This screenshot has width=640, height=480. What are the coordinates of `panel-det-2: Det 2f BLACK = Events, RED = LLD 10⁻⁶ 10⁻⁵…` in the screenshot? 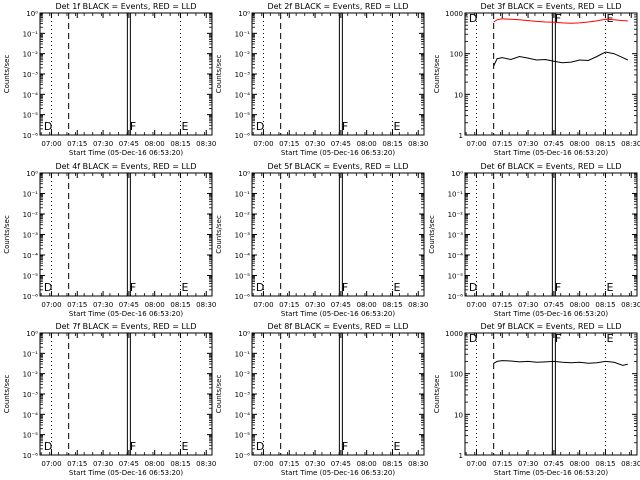 It's located at (321, 79).